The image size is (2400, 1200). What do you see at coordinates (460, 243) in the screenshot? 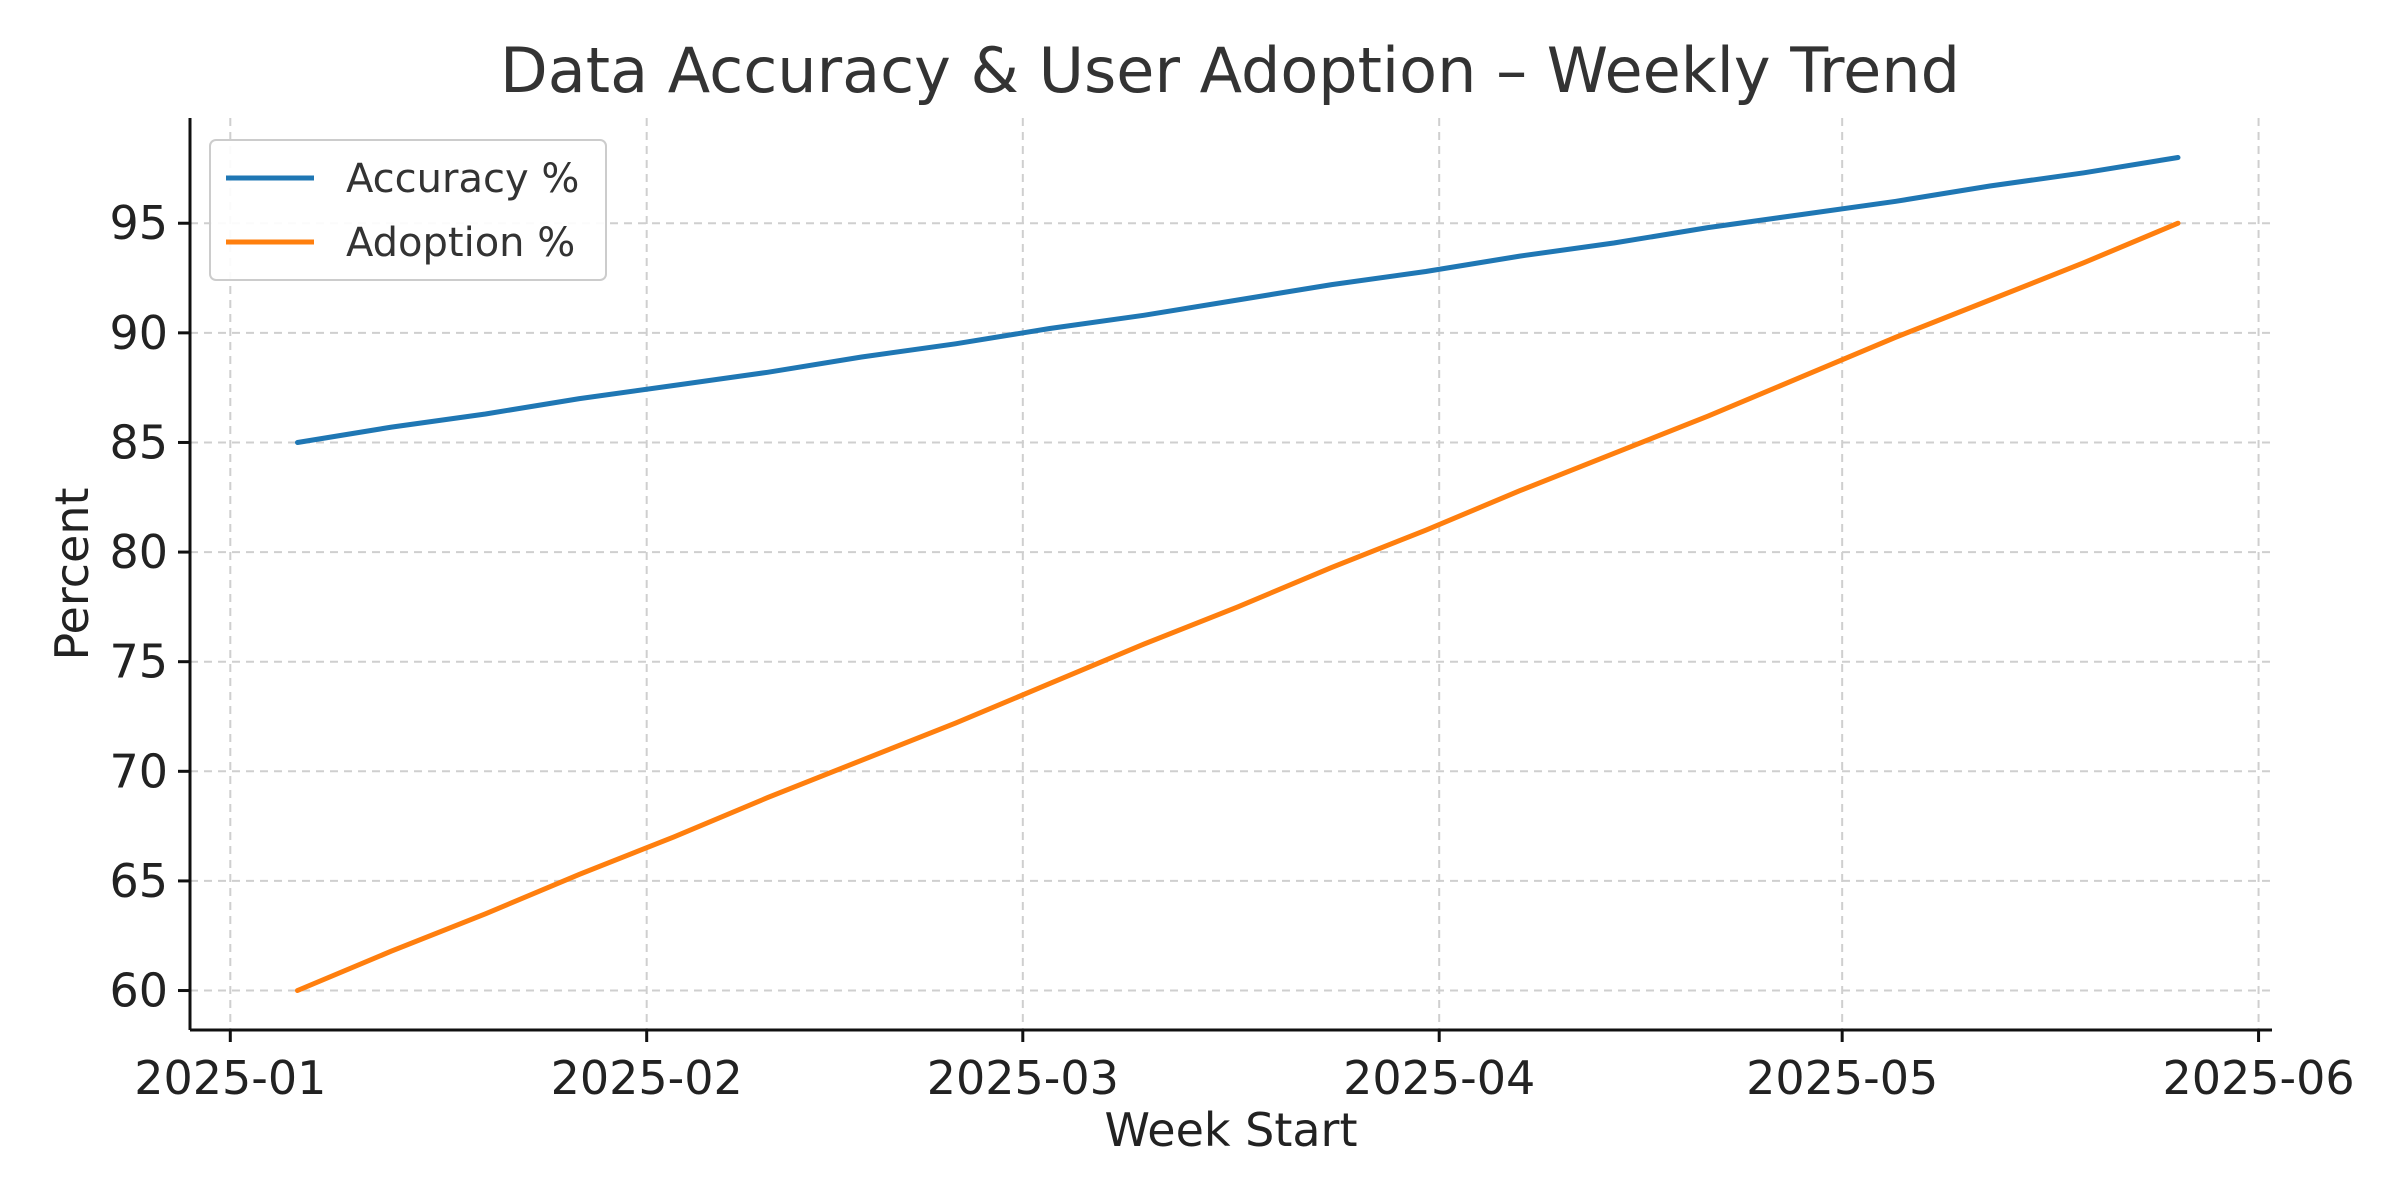
I see `legend-label-adoption: Adoption %` at bounding box center [460, 243].